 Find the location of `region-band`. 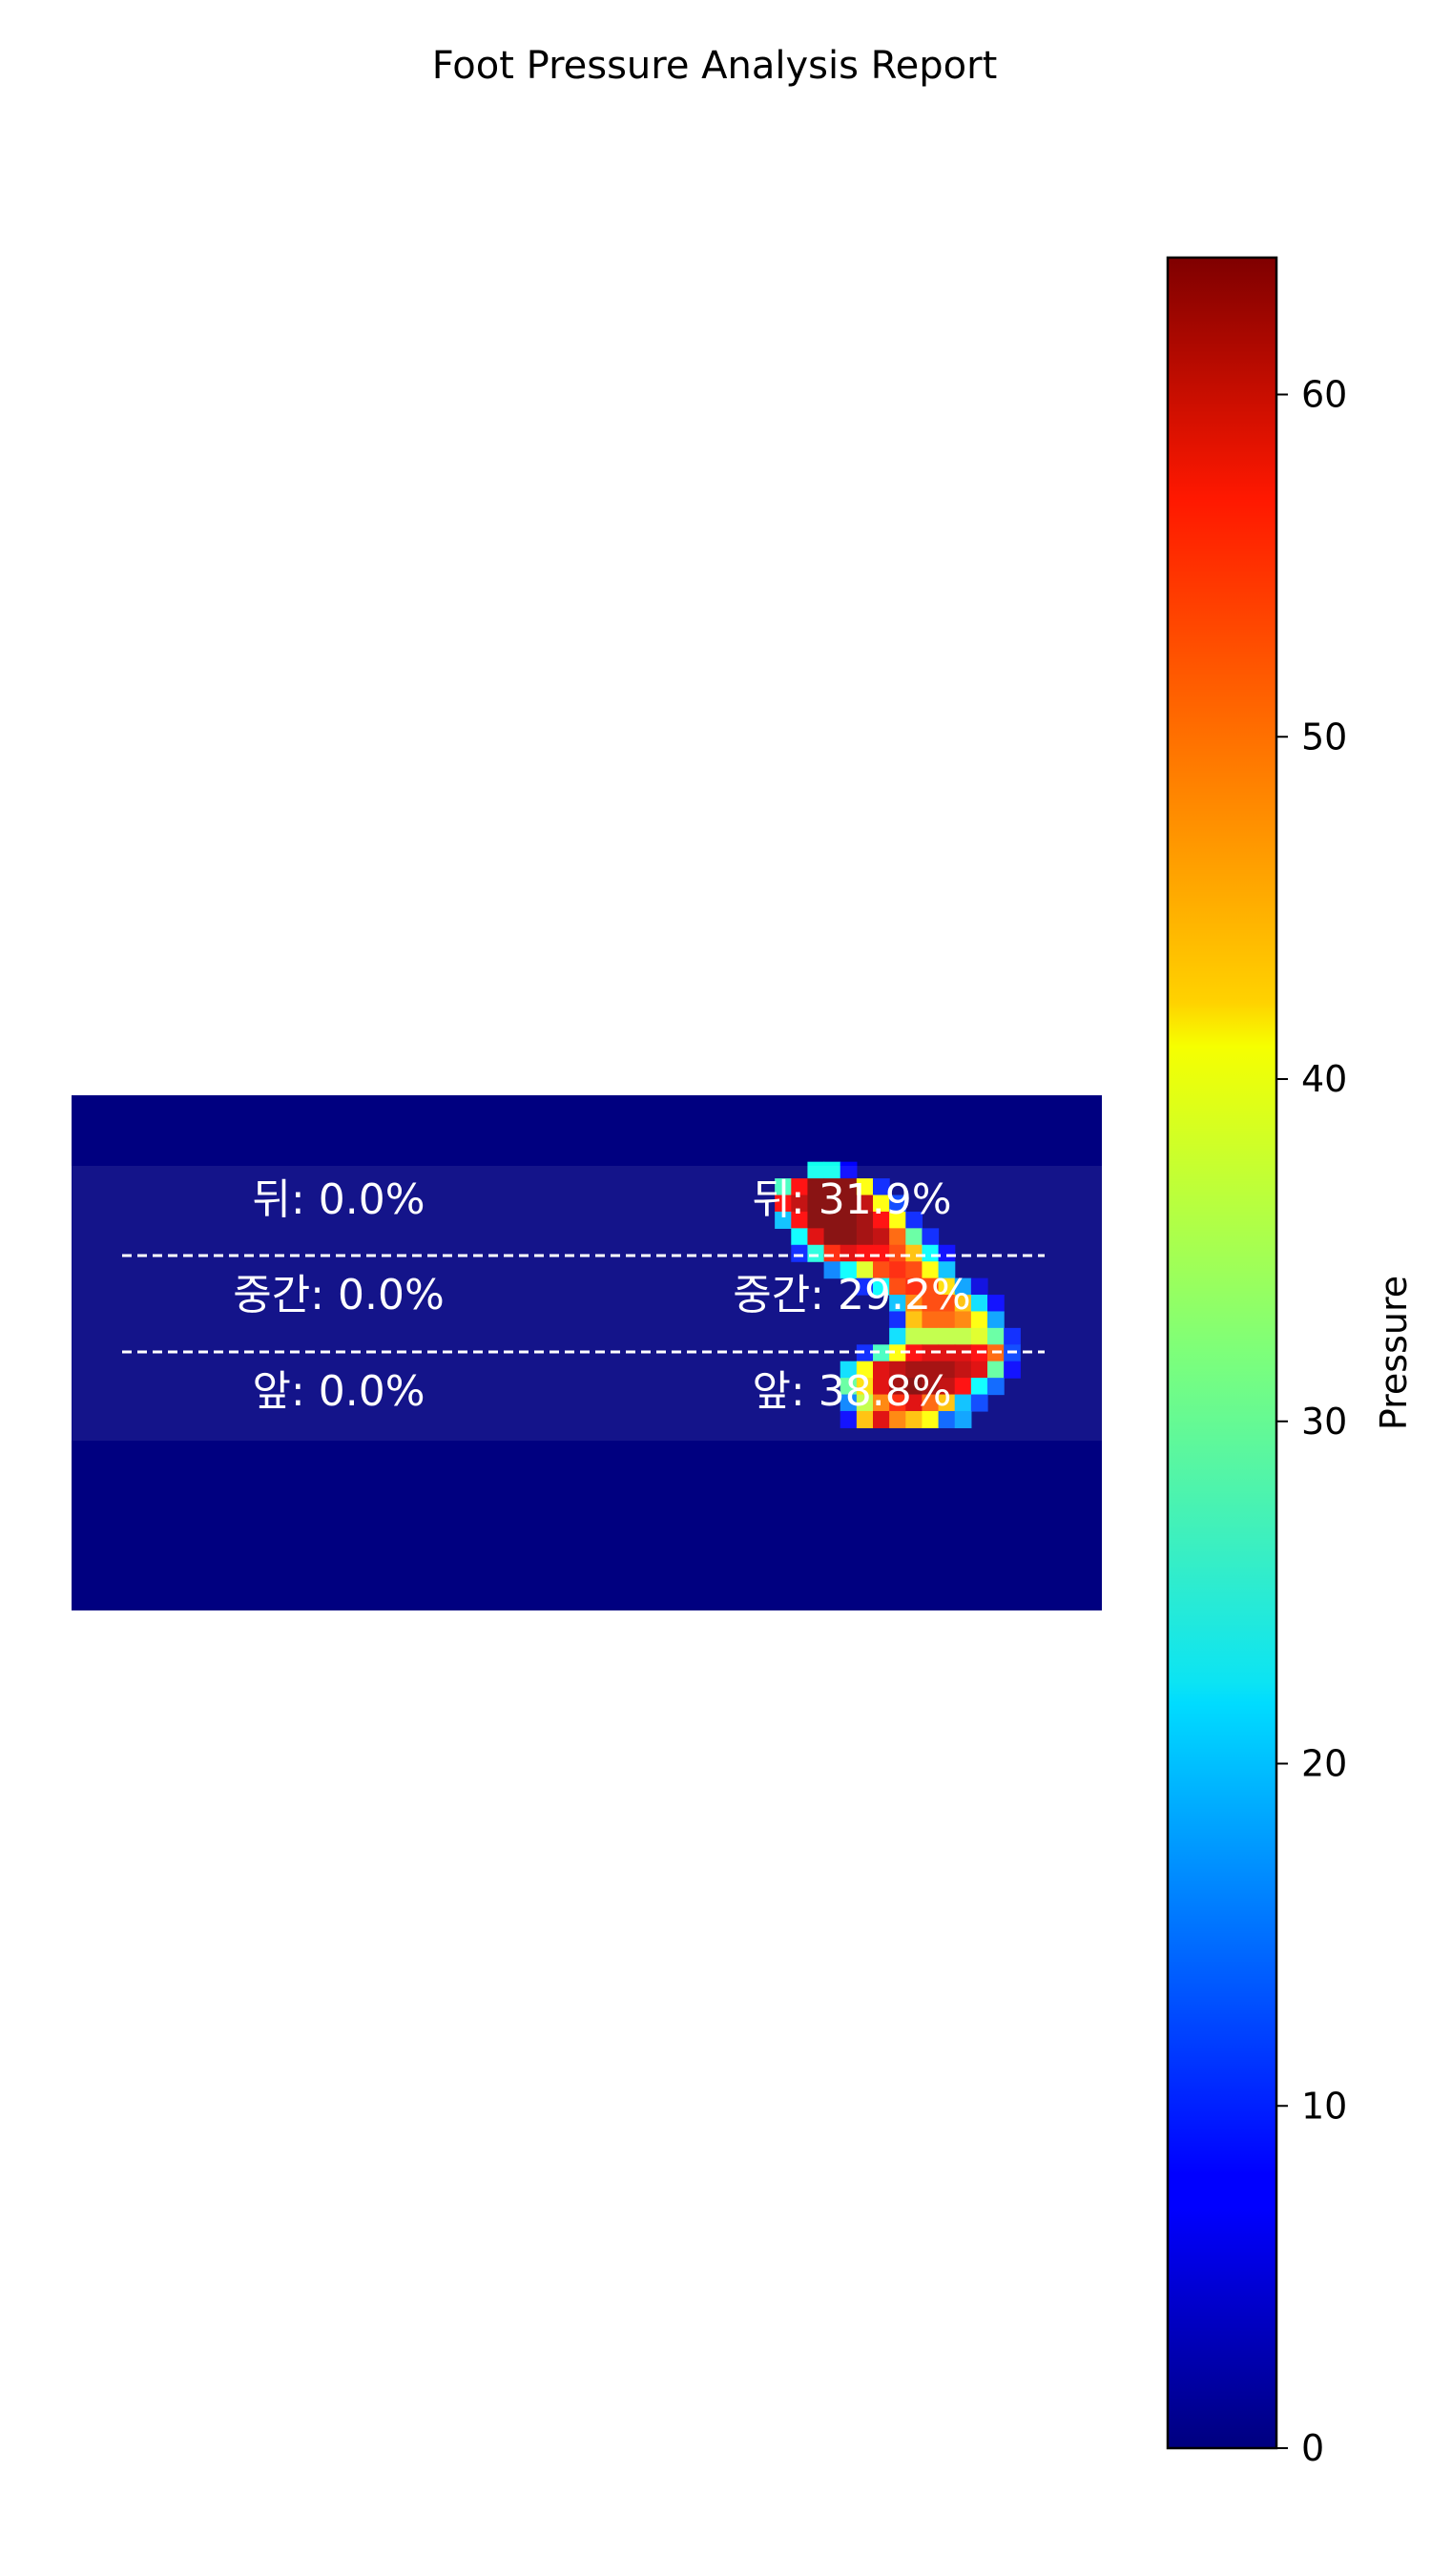

region-band is located at coordinates (587, 1303).